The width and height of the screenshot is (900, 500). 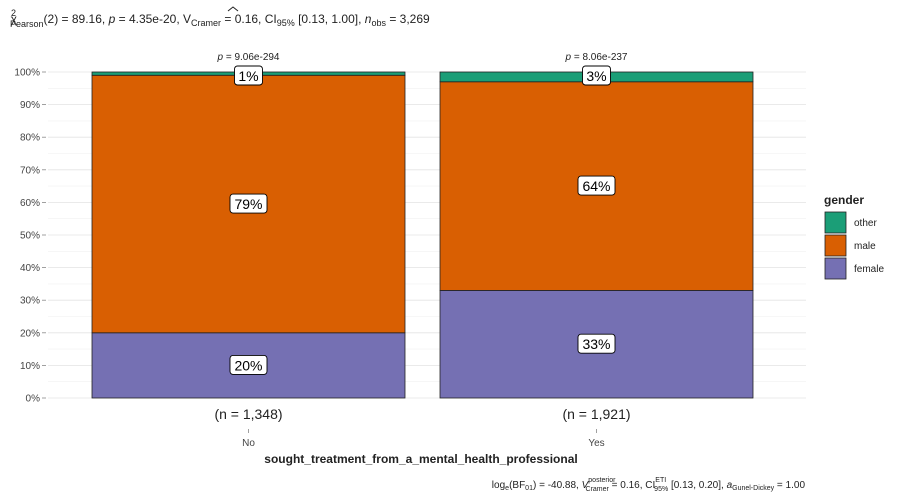 What do you see at coordinates (30, 268) in the screenshot?
I see `y-tick-label: 40%` at bounding box center [30, 268].